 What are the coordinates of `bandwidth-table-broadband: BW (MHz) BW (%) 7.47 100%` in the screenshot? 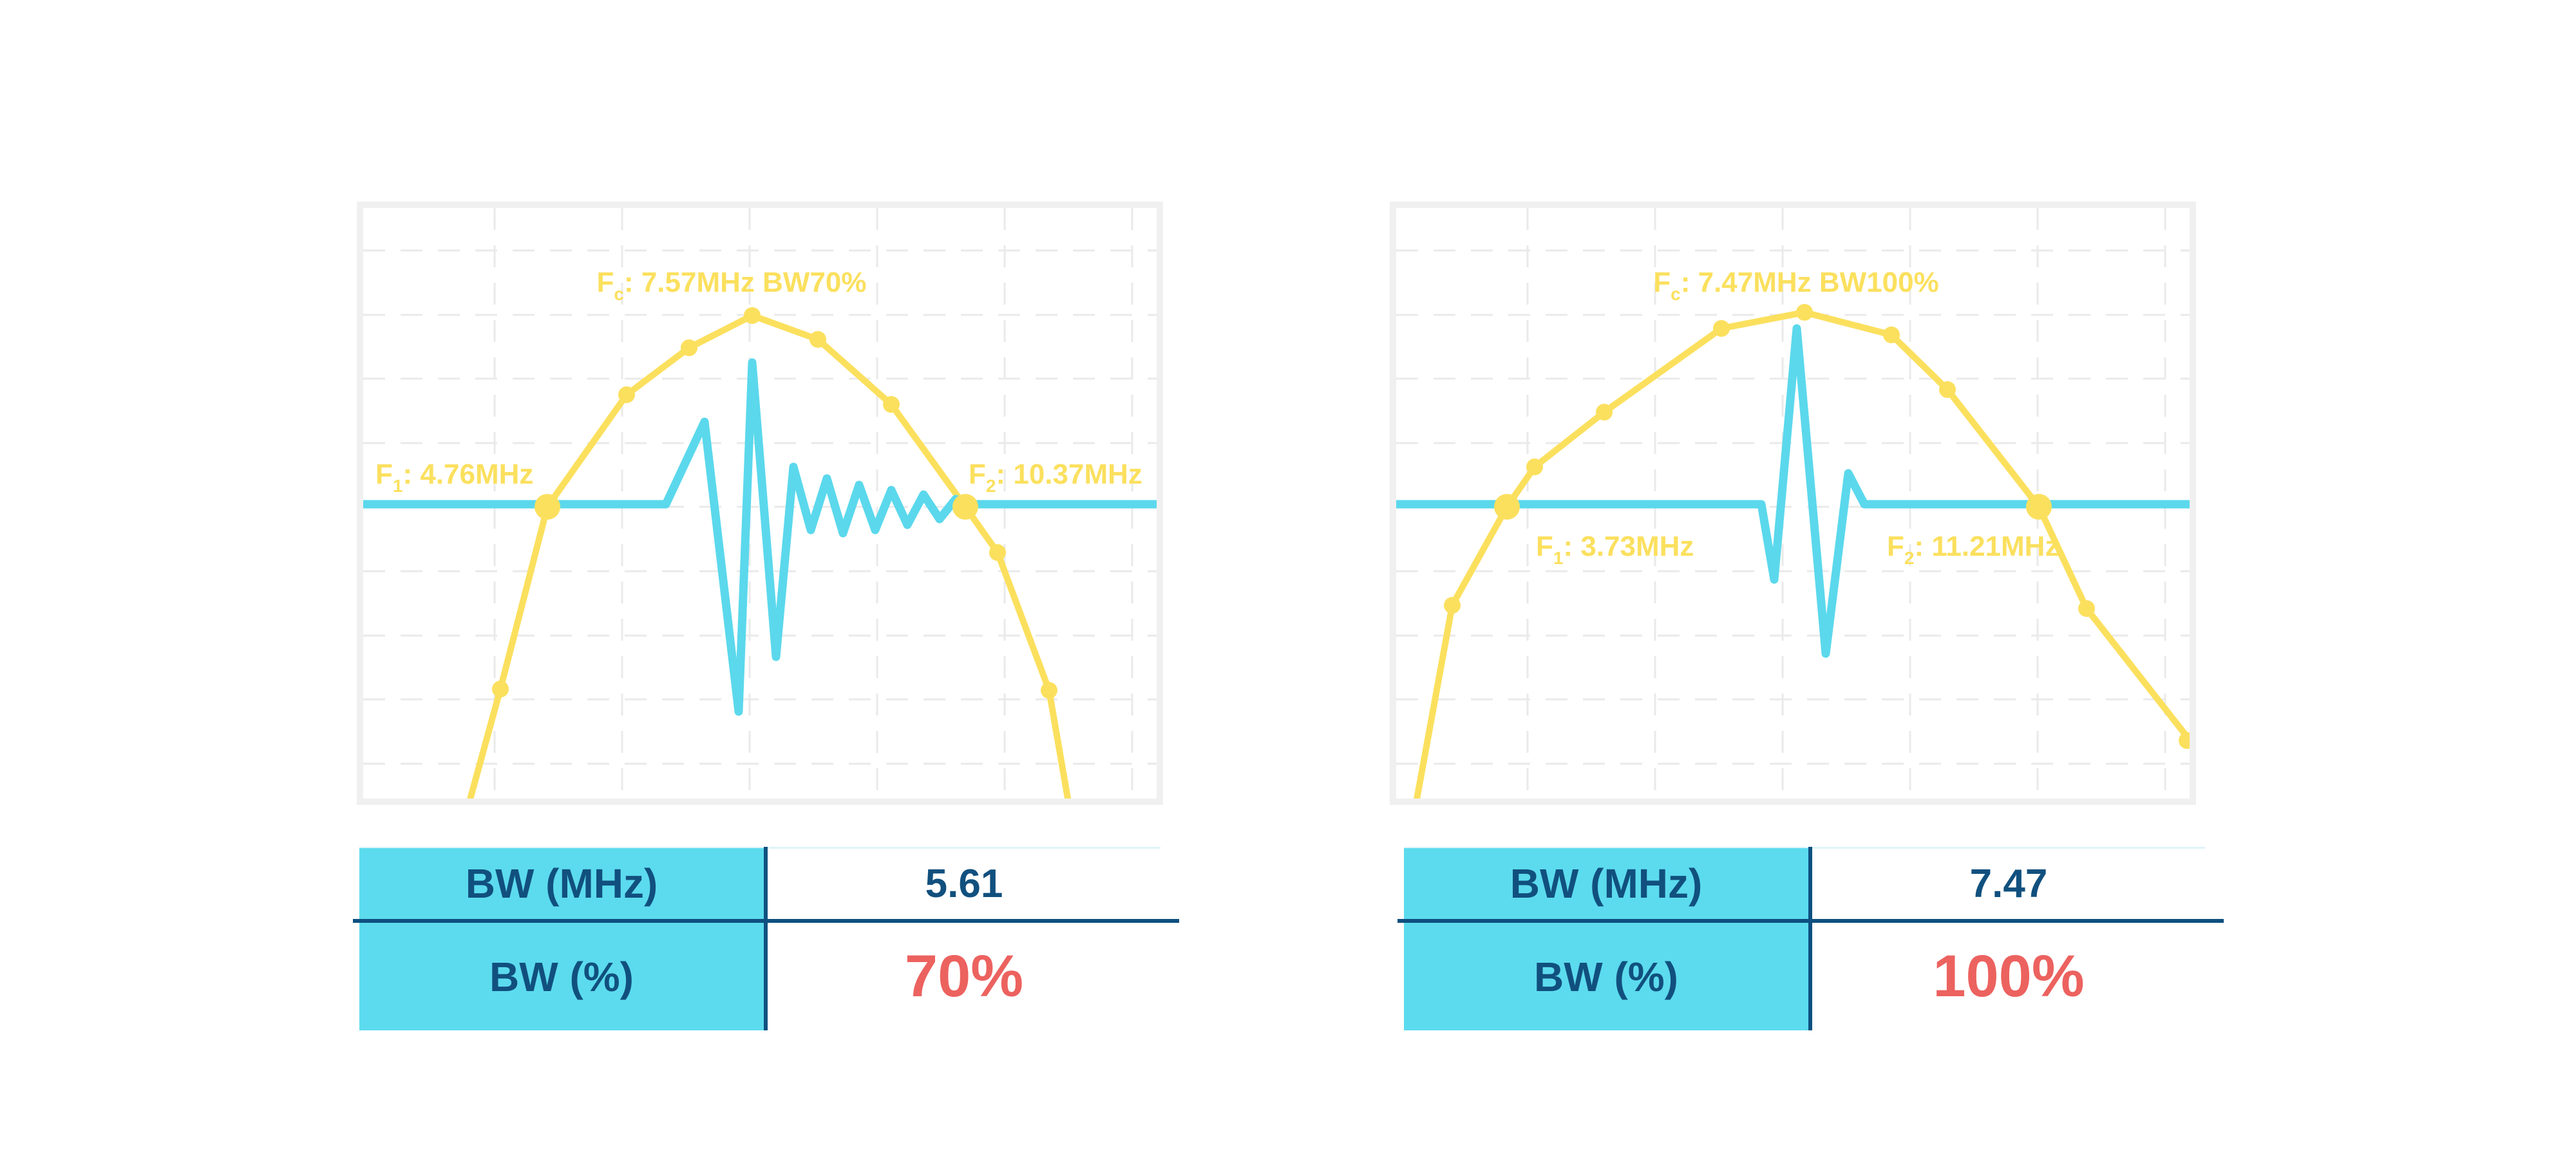 It's located at (1810, 938).